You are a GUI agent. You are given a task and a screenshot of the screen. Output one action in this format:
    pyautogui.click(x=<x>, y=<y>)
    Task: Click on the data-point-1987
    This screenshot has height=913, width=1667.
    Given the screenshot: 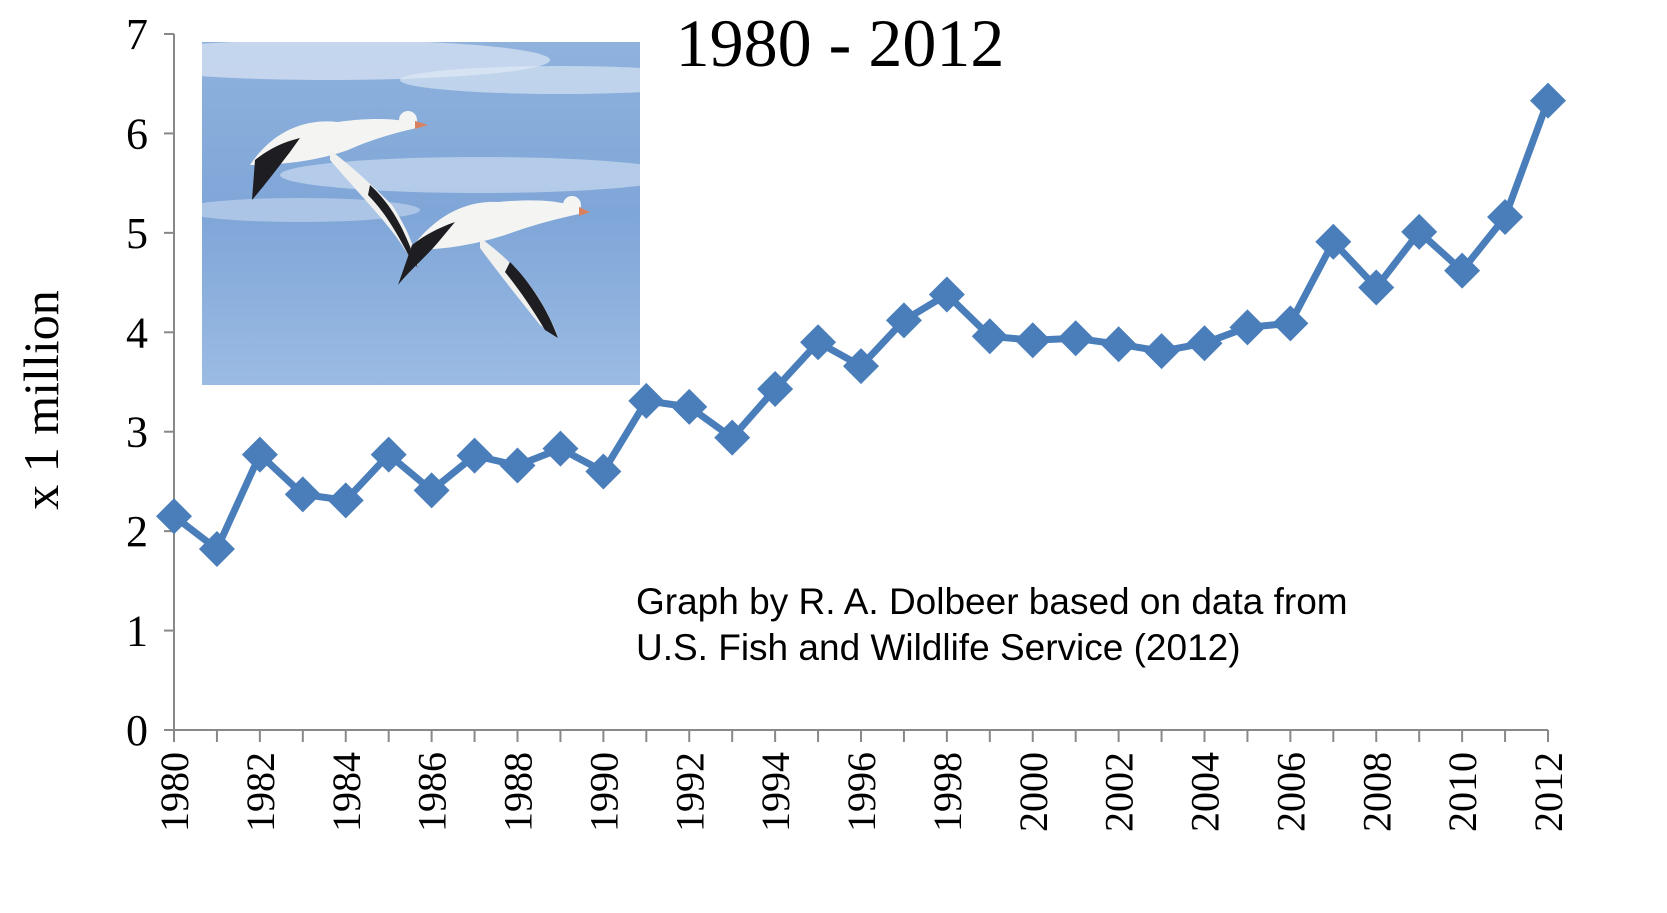 What is the action you would take?
    pyautogui.click(x=474, y=455)
    